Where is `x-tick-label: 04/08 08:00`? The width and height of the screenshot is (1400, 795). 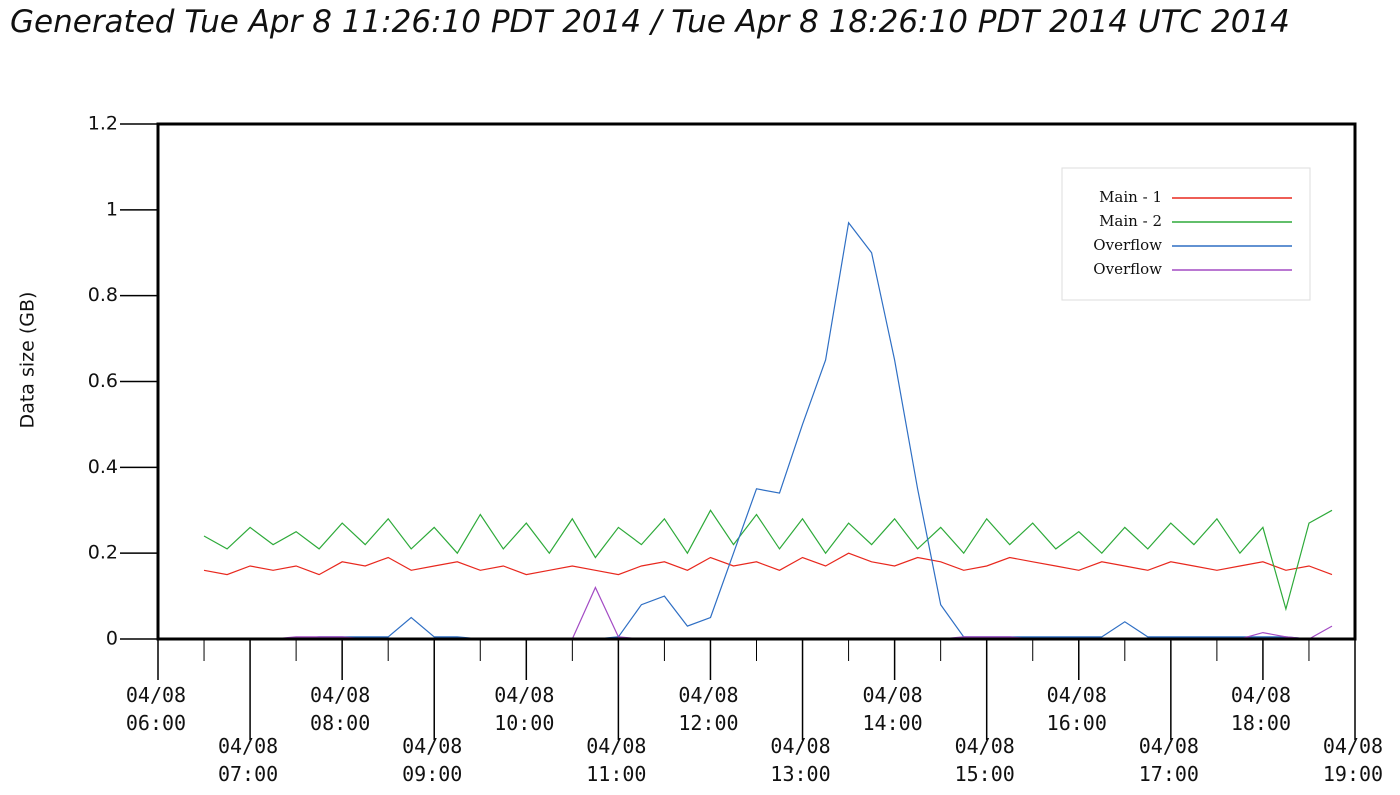
x-tick-label: 04/08 08:00 is located at coordinates (340, 709).